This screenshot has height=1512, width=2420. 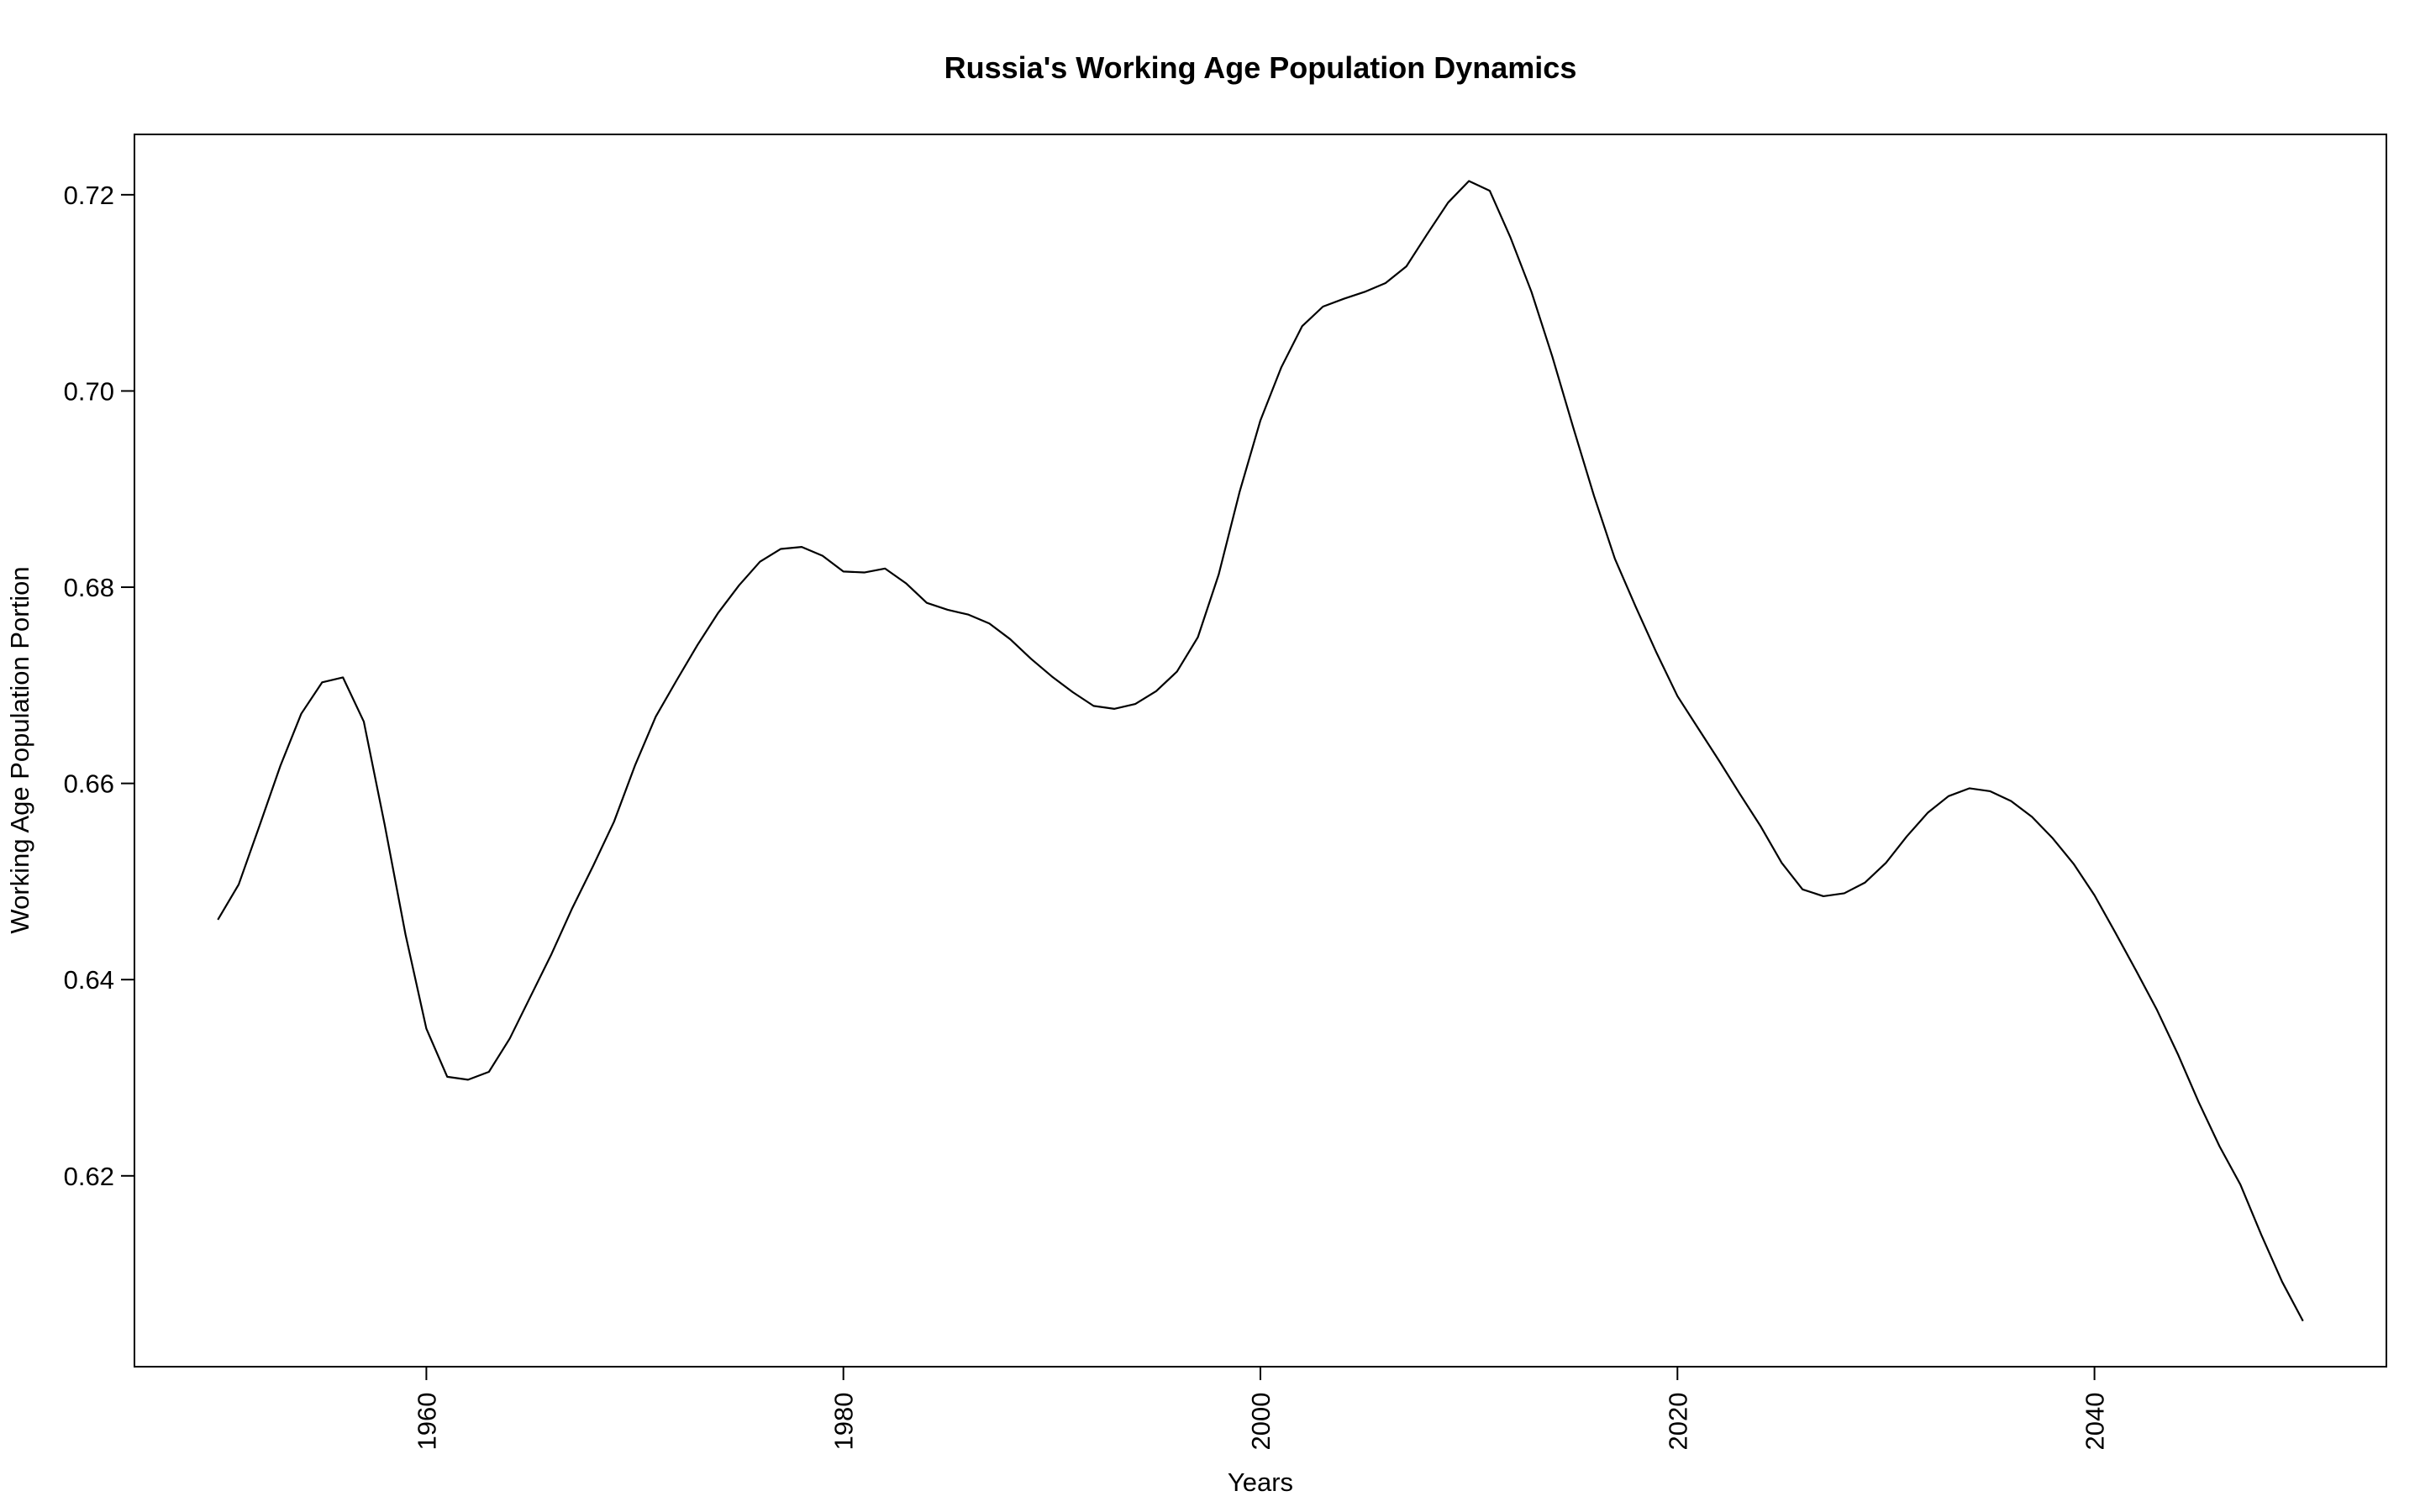 What do you see at coordinates (1261, 1422) in the screenshot?
I see `x-tick-label: 2000` at bounding box center [1261, 1422].